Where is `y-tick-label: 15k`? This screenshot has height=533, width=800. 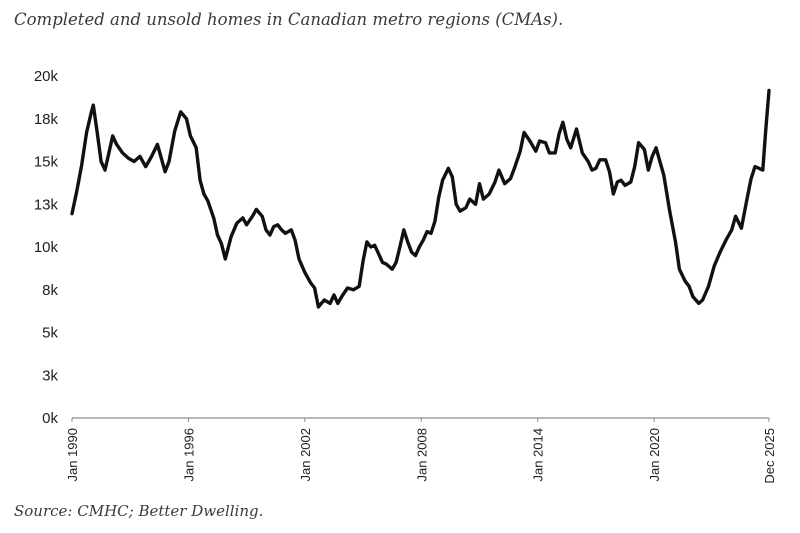
y-tick-label: 15k is located at coordinates (46, 162).